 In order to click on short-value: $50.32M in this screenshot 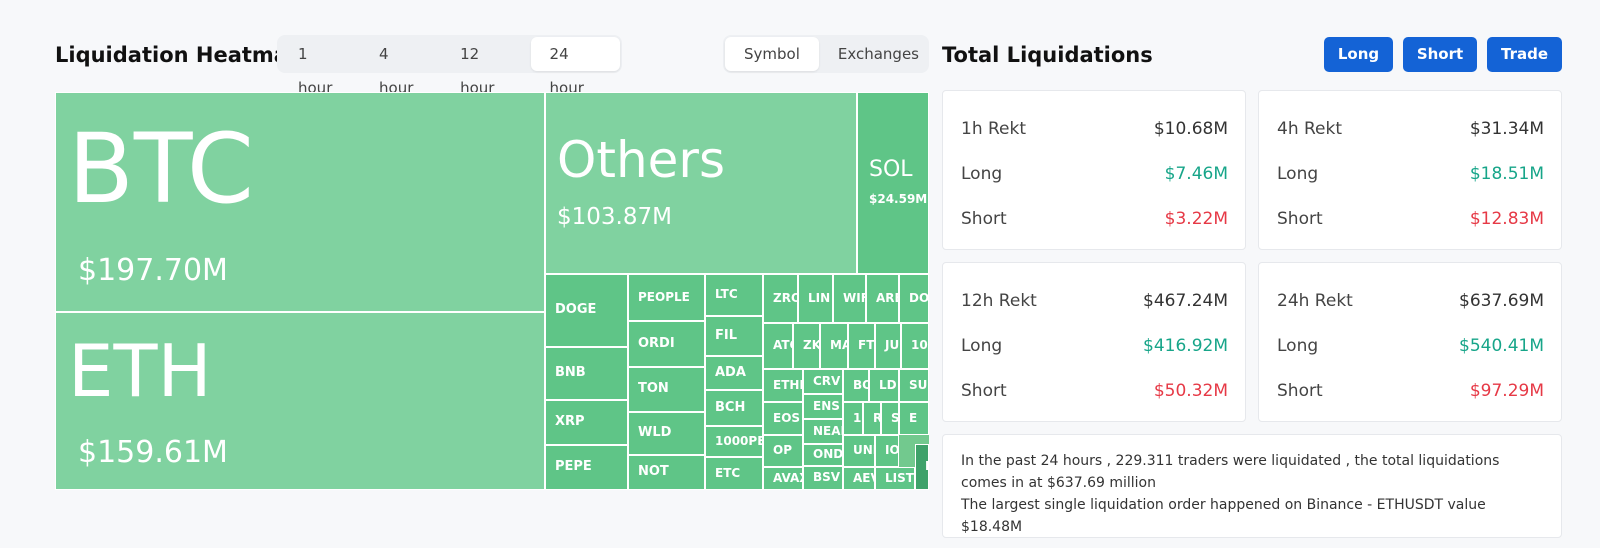, I will do `click(1190, 391)`.